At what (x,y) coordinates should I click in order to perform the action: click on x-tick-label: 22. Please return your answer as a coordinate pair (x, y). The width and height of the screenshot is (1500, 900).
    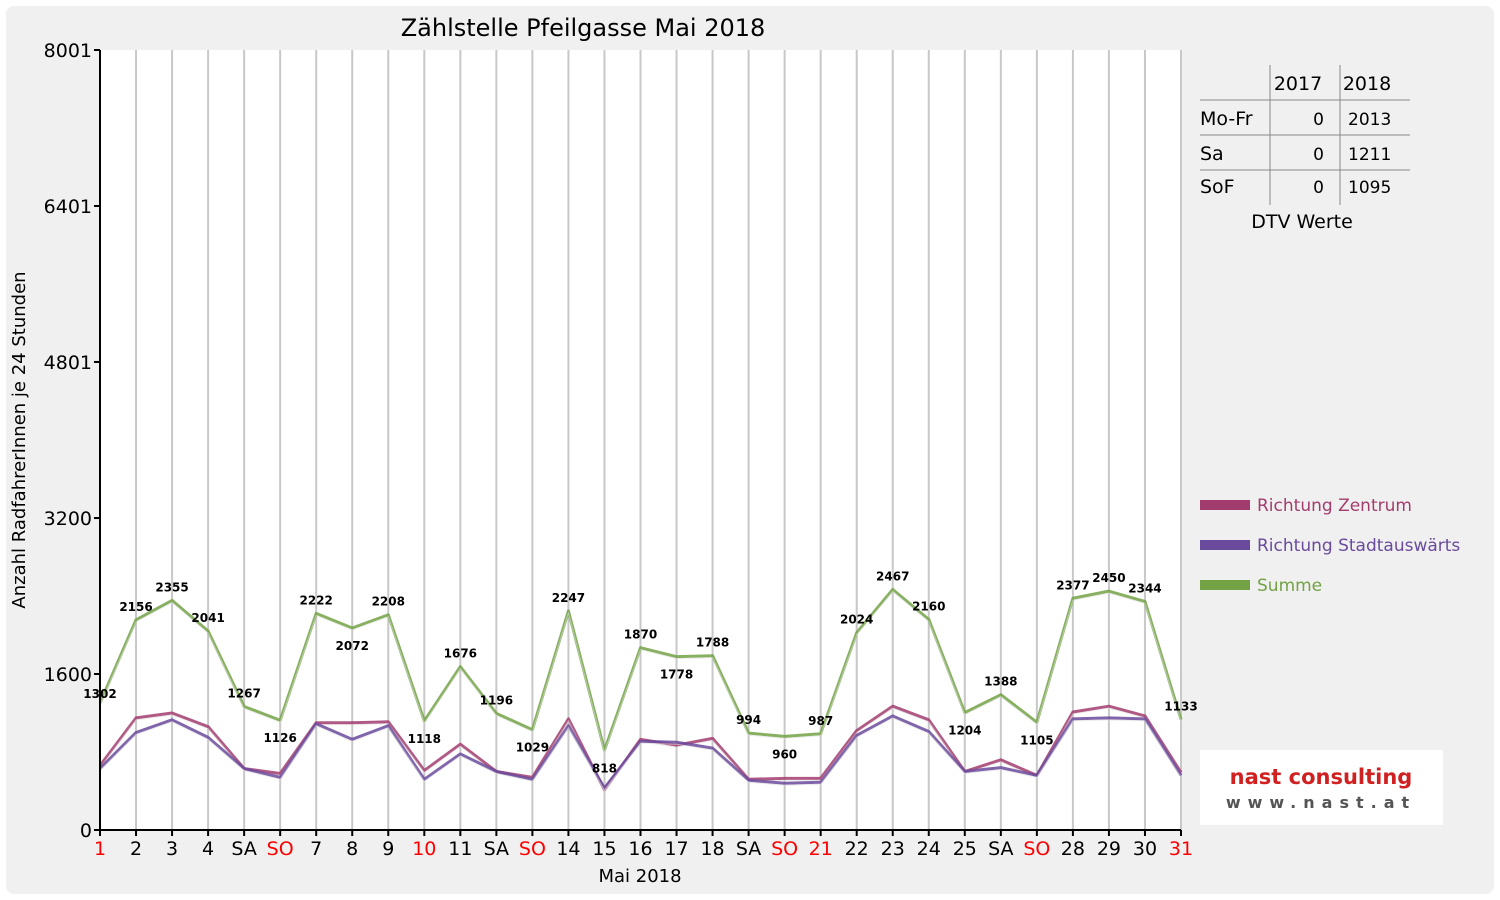
    Looking at the image, I should click on (857, 849).